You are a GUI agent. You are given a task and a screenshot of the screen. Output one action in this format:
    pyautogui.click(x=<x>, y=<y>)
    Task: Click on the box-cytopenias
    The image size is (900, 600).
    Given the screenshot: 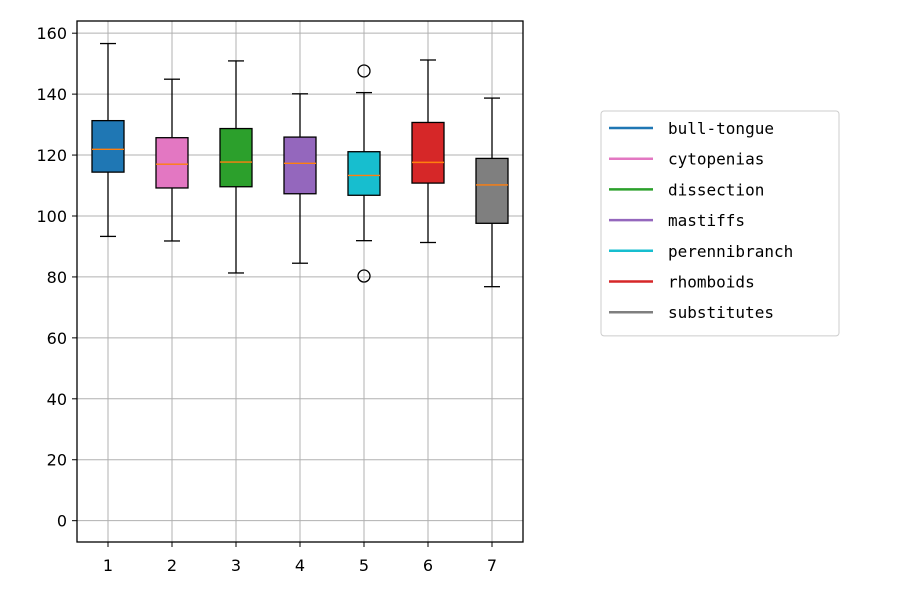 What is the action you would take?
    pyautogui.click(x=172, y=160)
    